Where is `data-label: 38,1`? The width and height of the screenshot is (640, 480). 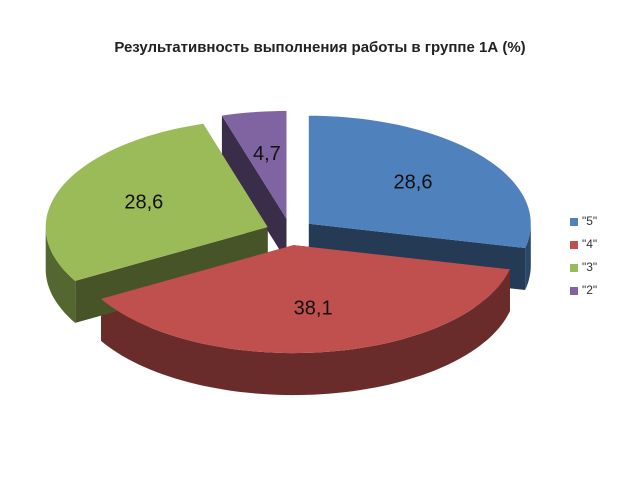 data-label: 38,1 is located at coordinates (313, 308).